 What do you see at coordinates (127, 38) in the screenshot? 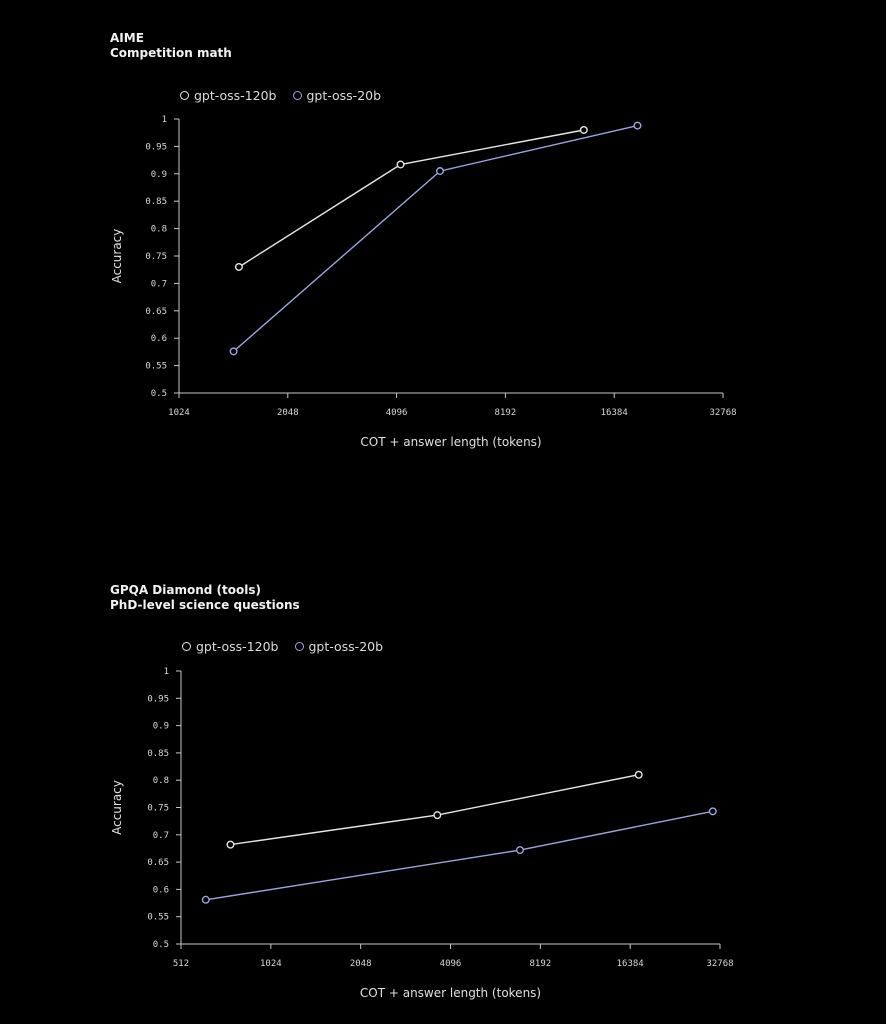
I see `chart1-title-text: AIME` at bounding box center [127, 38].